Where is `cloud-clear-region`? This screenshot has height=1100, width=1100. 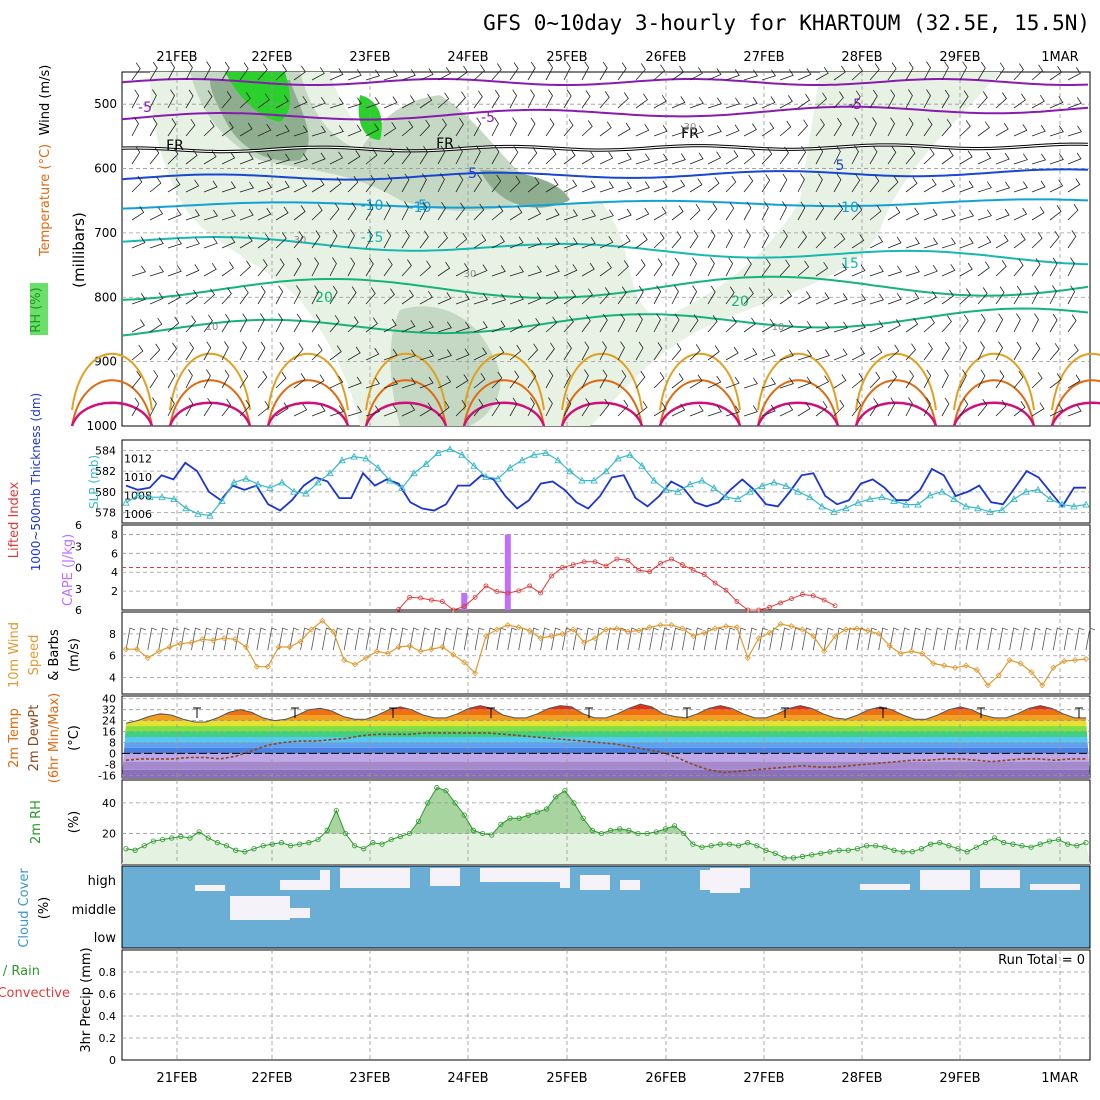 cloud-clear-region is located at coordinates (725, 880).